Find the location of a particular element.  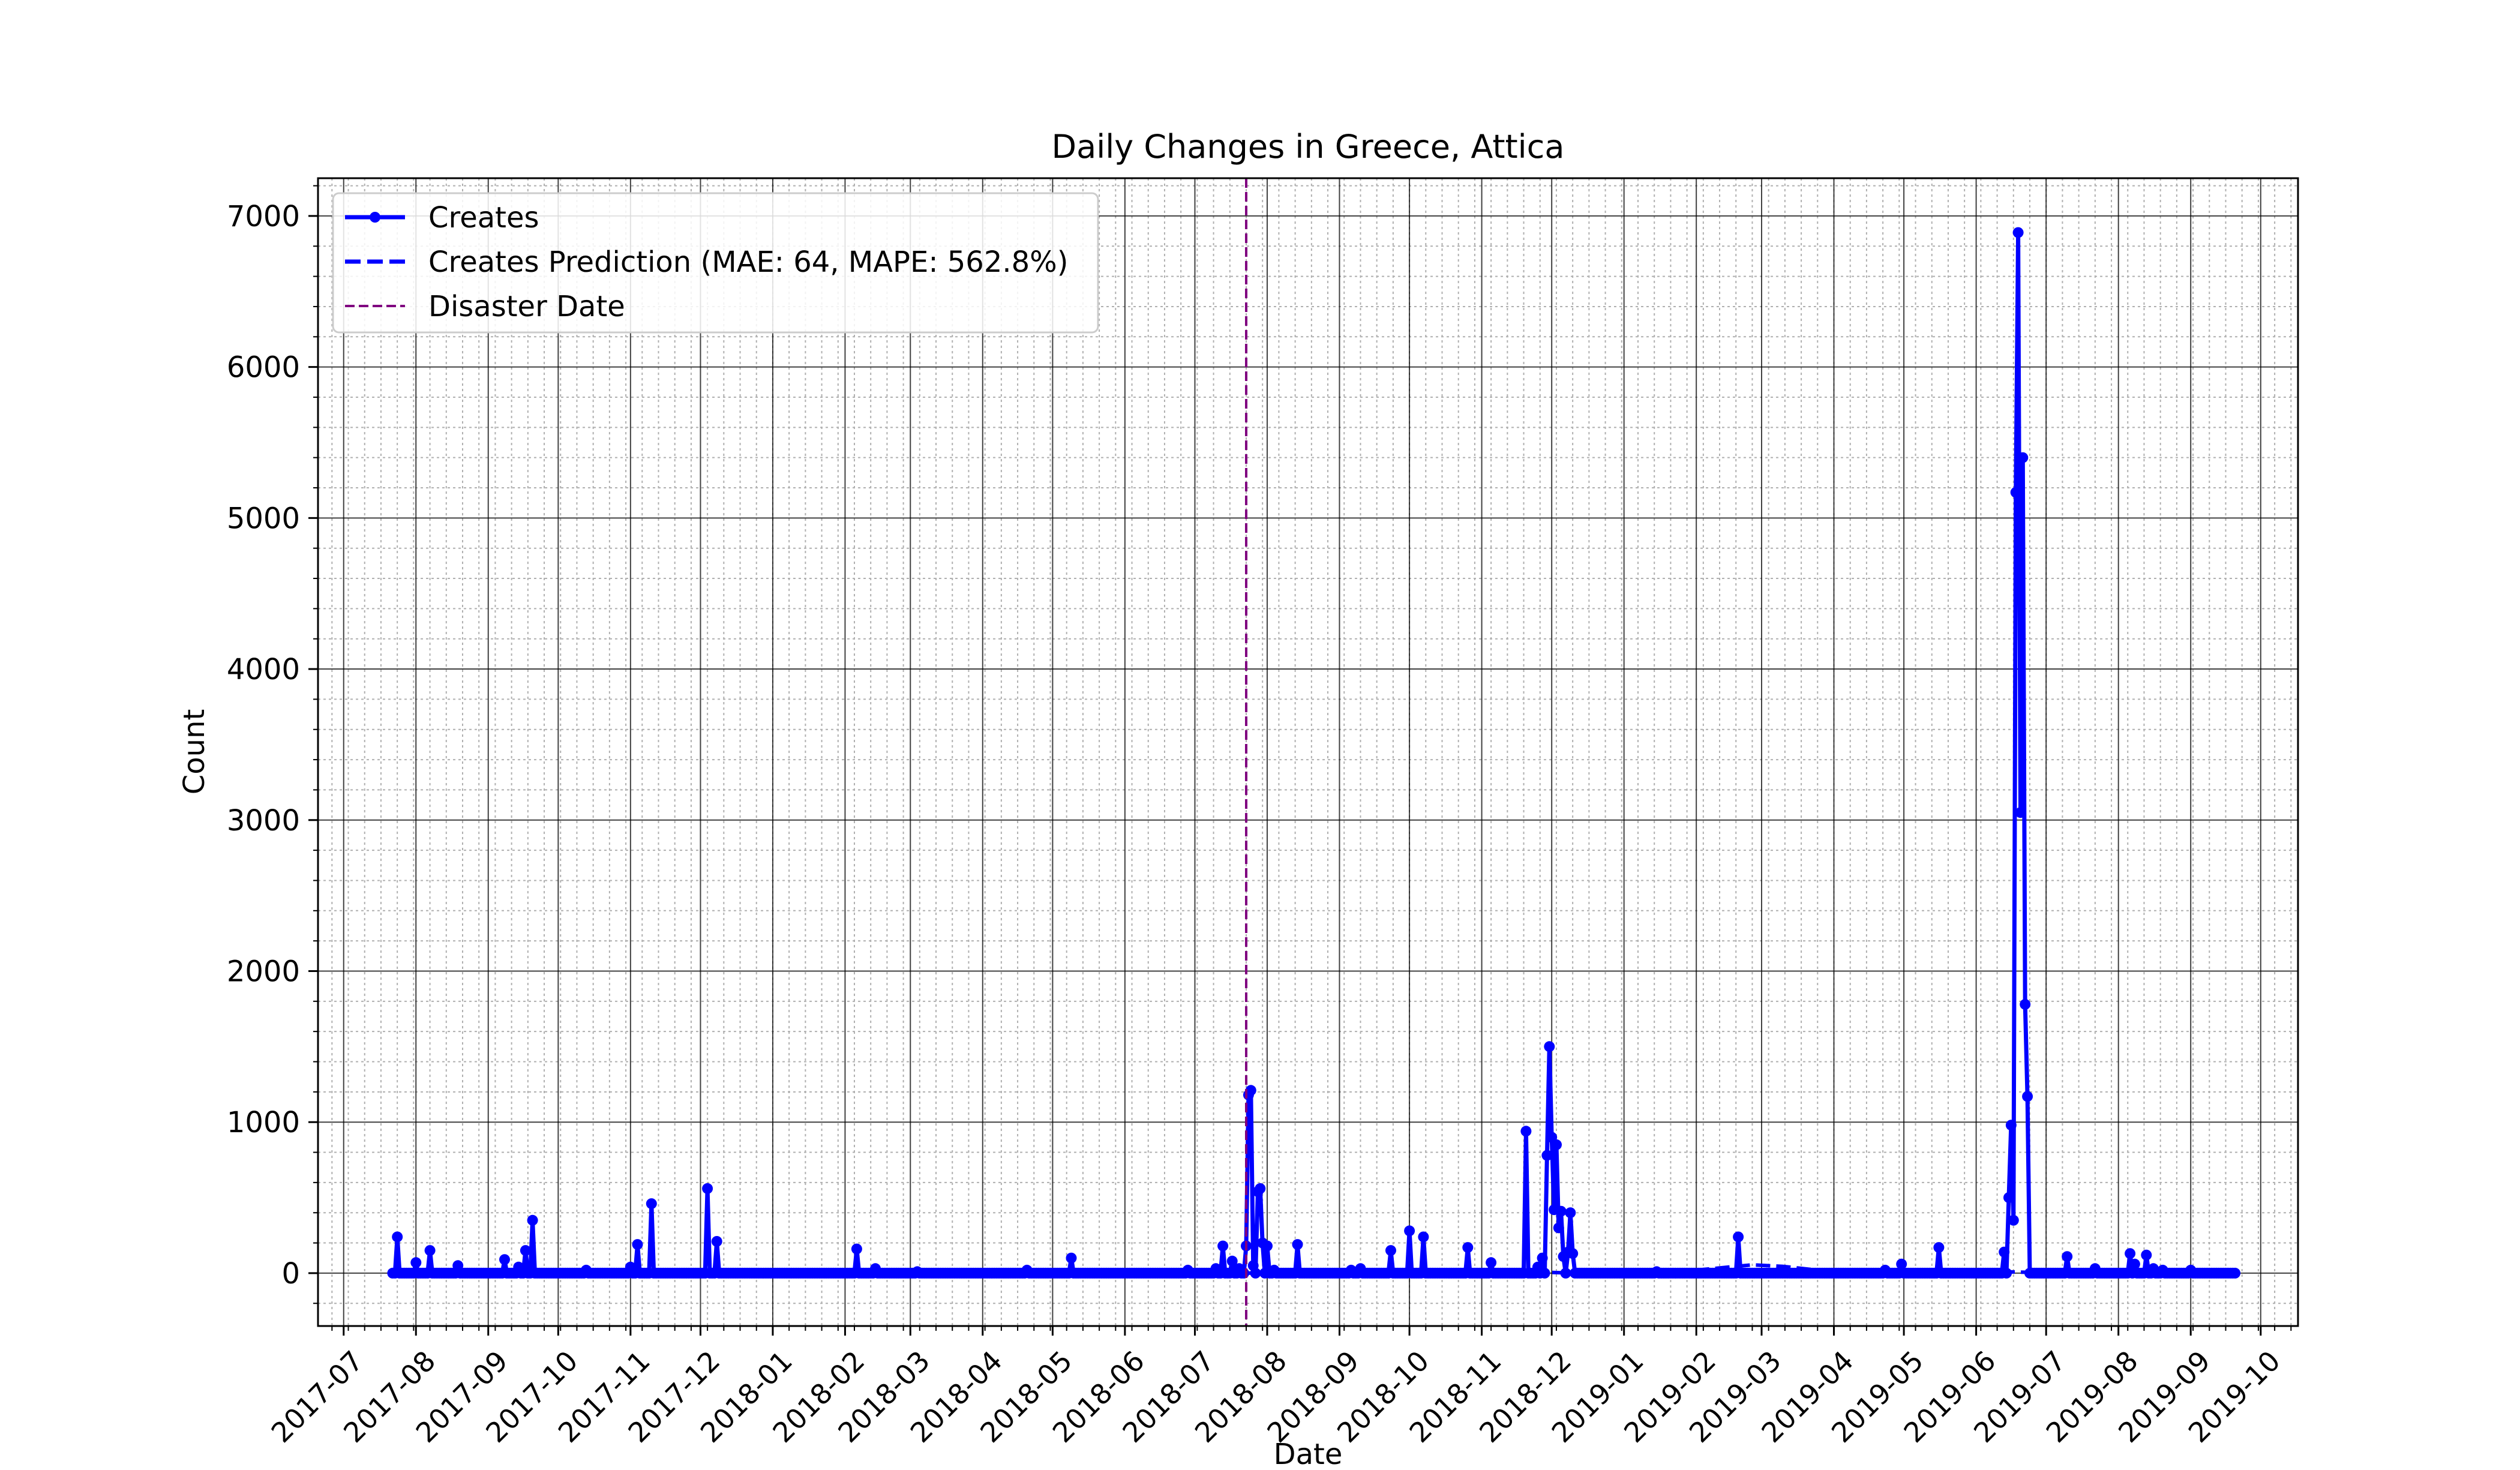

y-tick-label: 3000 is located at coordinates (263, 821).